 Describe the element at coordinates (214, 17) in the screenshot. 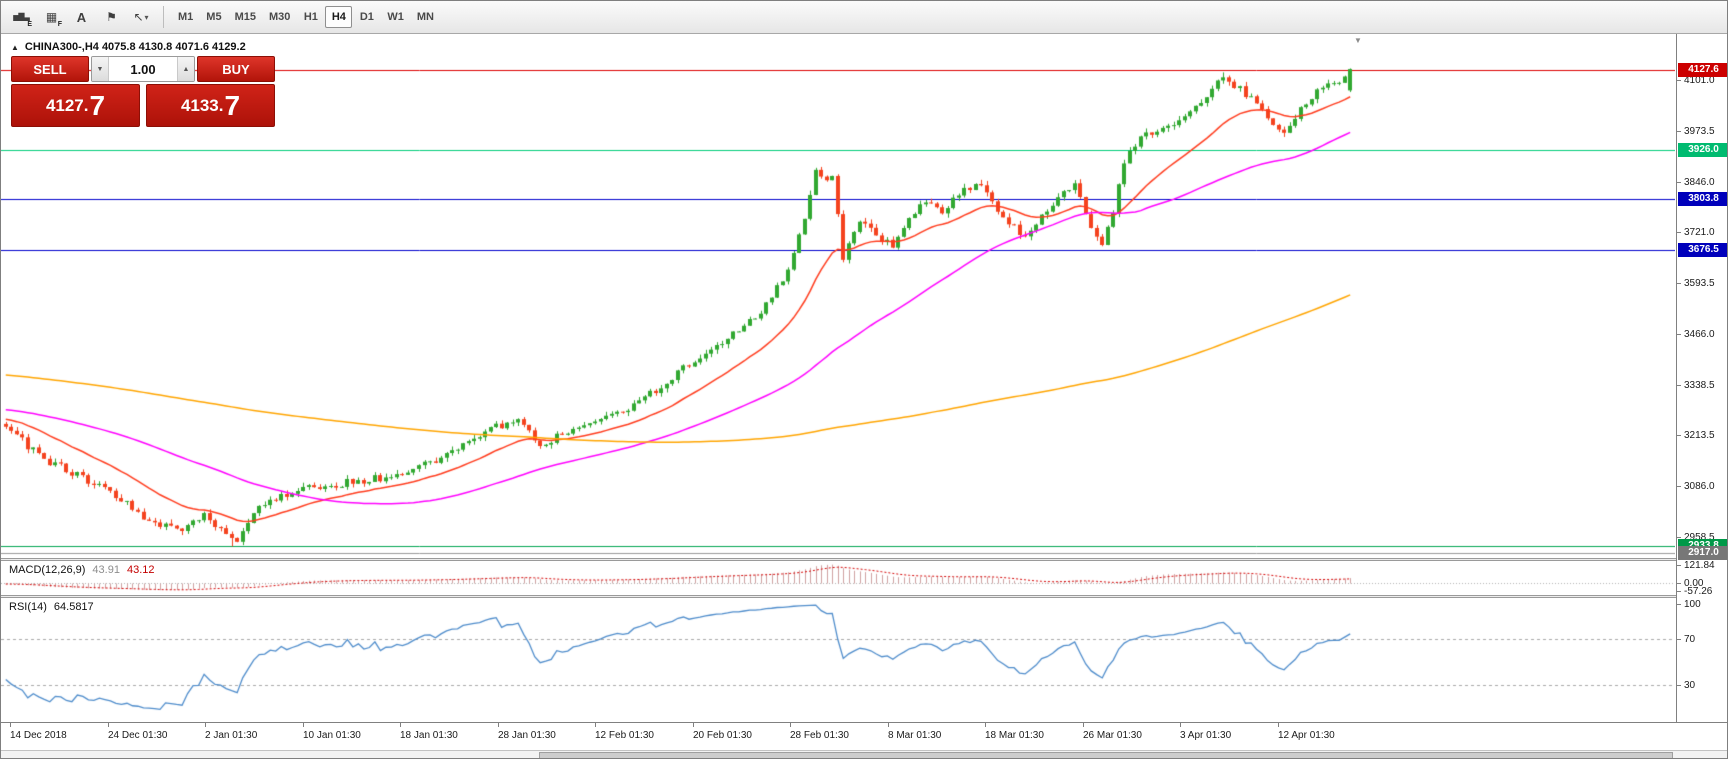

I see `timeframe-button-m5: M5` at that location.